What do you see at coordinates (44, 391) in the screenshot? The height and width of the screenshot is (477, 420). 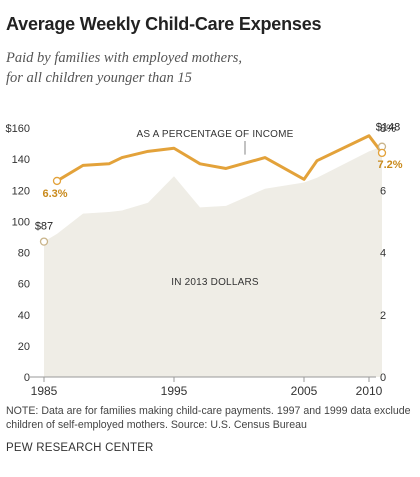 I see `x-tick-label: 1985` at bounding box center [44, 391].